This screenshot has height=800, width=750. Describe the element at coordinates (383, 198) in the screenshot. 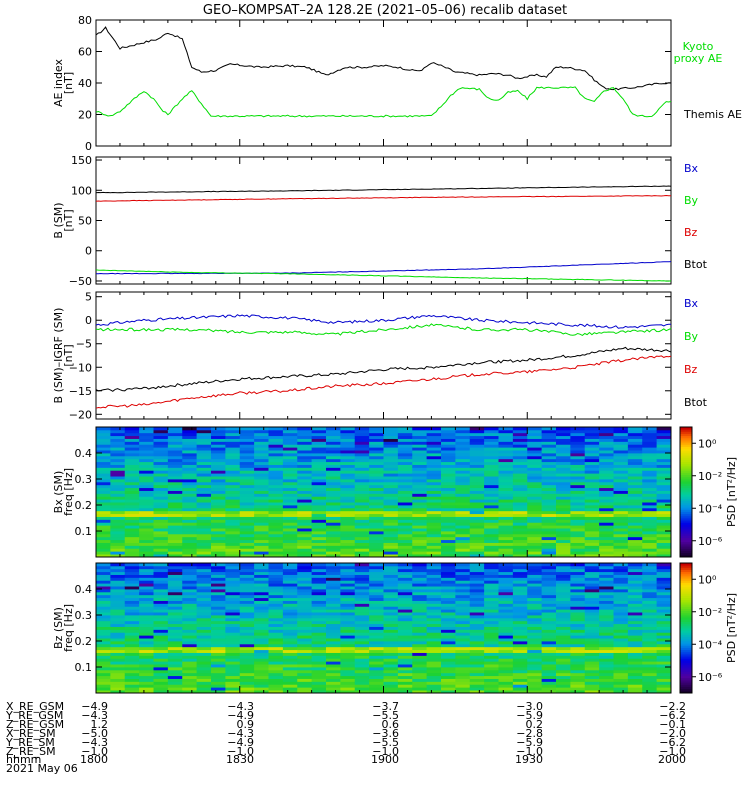

I see `series-line-Bz` at that location.